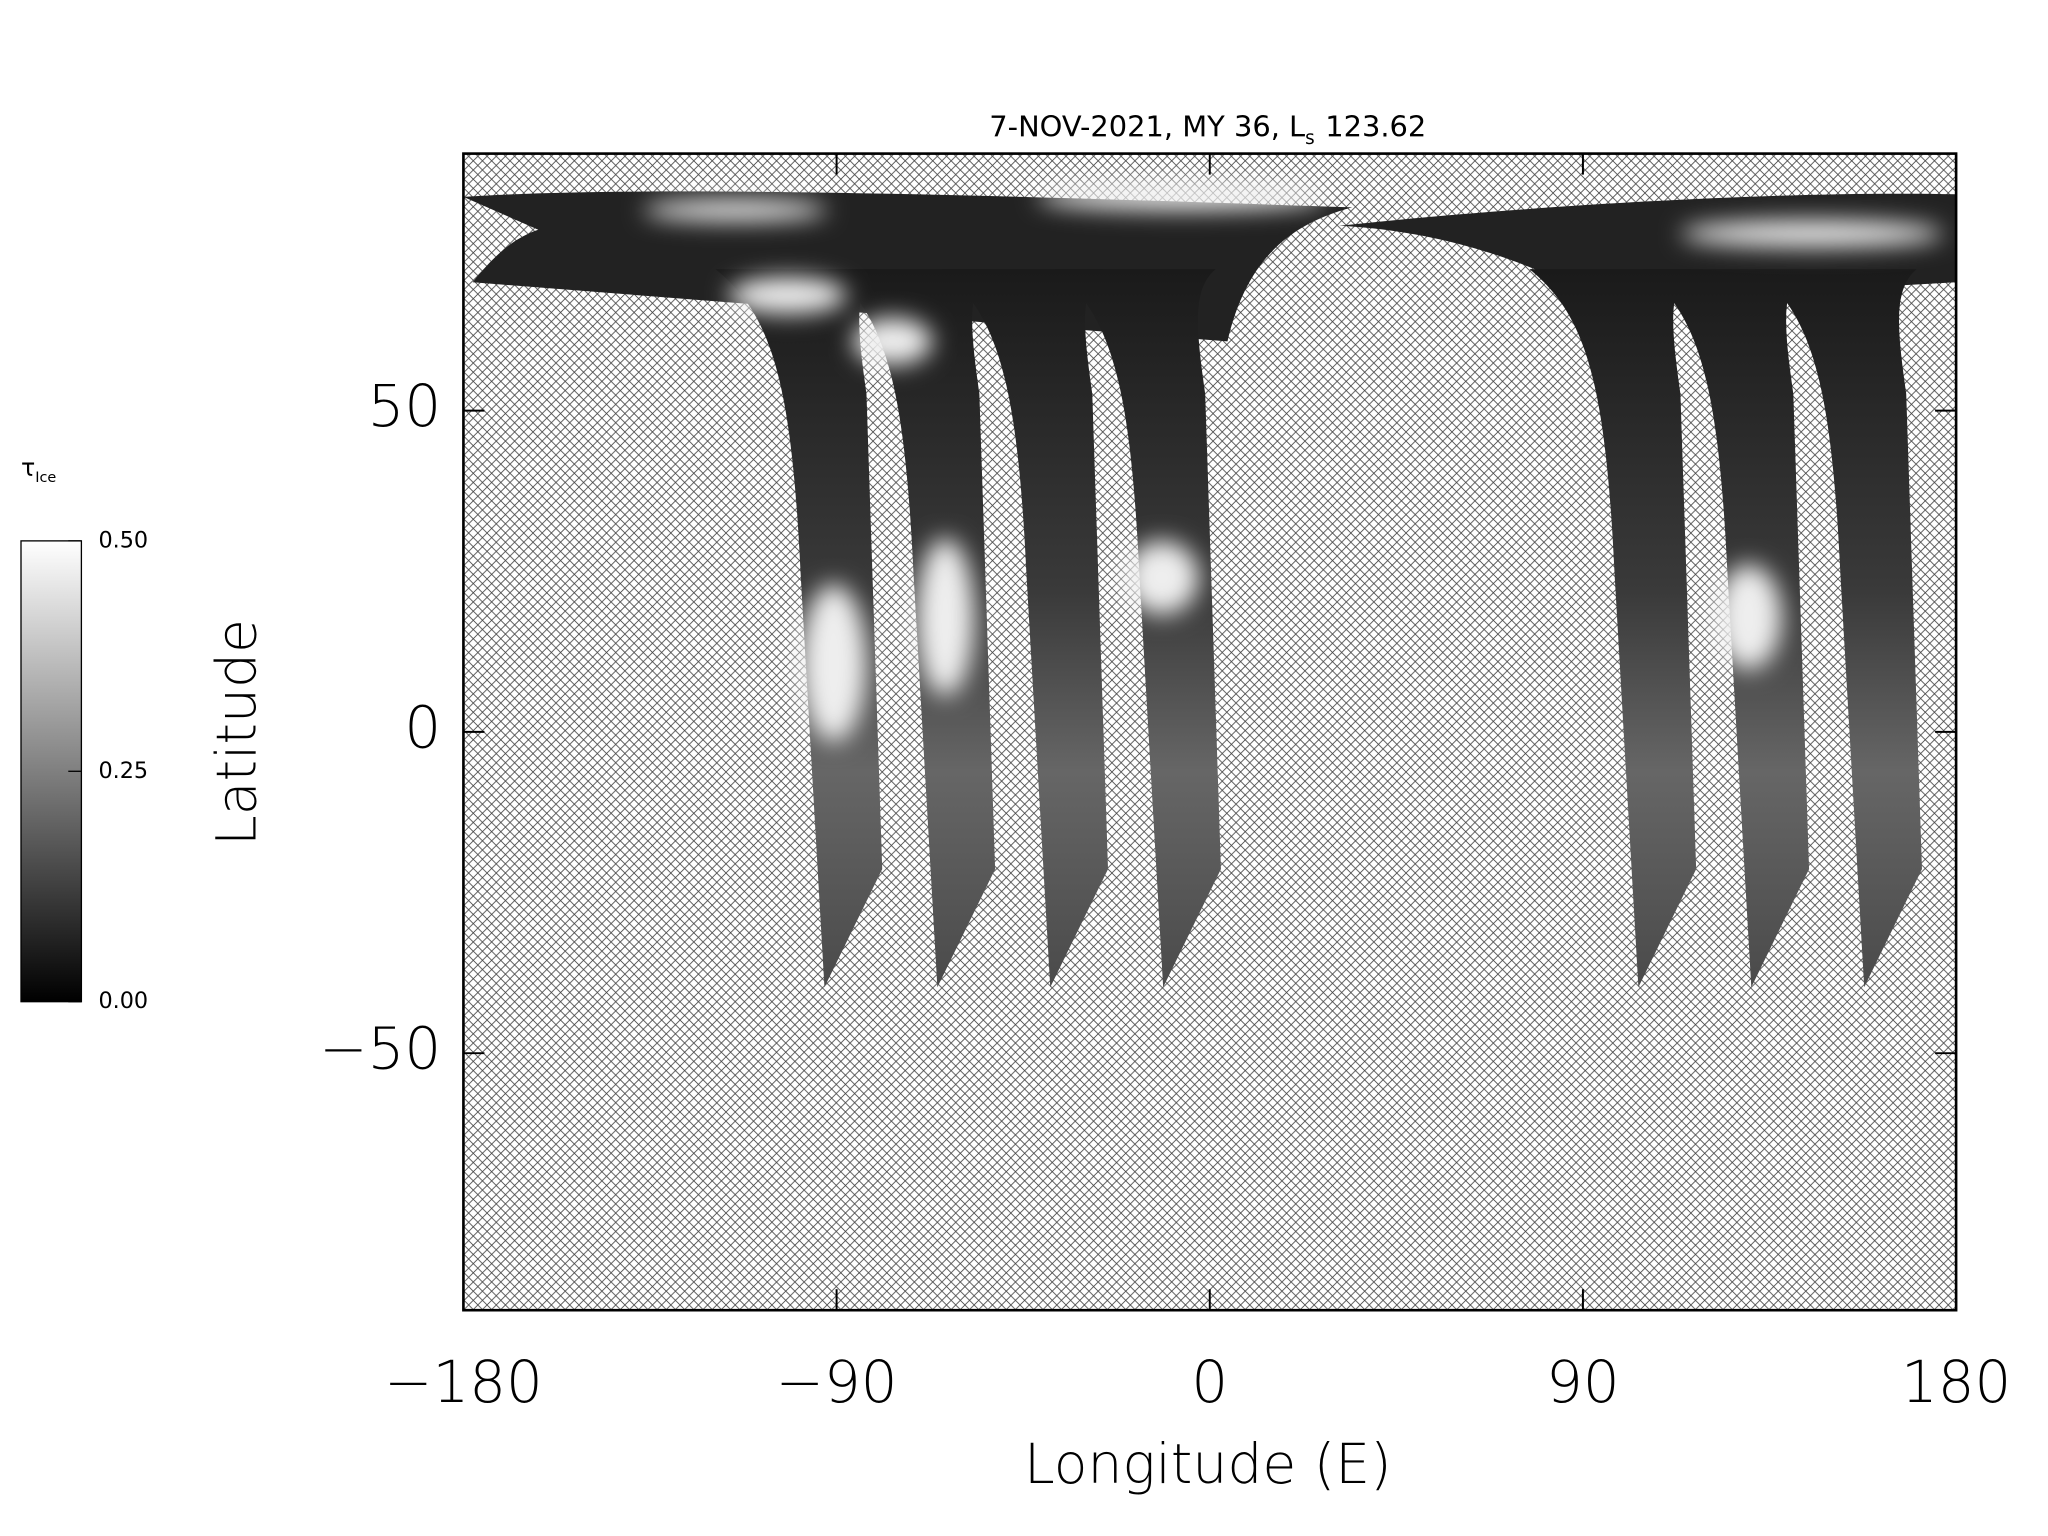 Image resolution: width=2048 pixels, height=1536 pixels. Describe the element at coordinates (237, 732) in the screenshot. I see `y-axis-title: Latitude` at that location.